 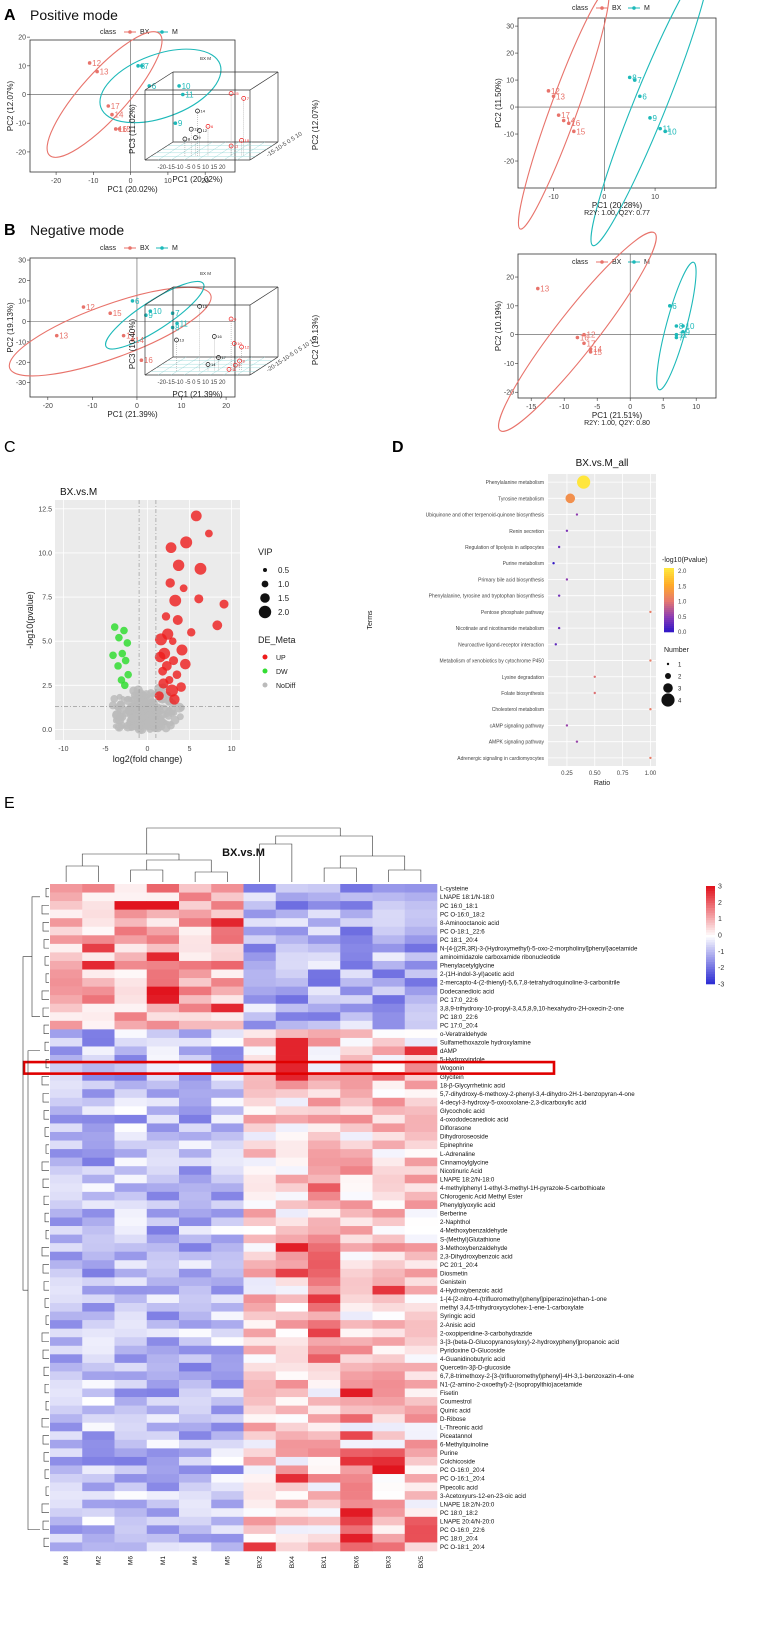 I want to click on term-bubble, so click(x=553, y=563).